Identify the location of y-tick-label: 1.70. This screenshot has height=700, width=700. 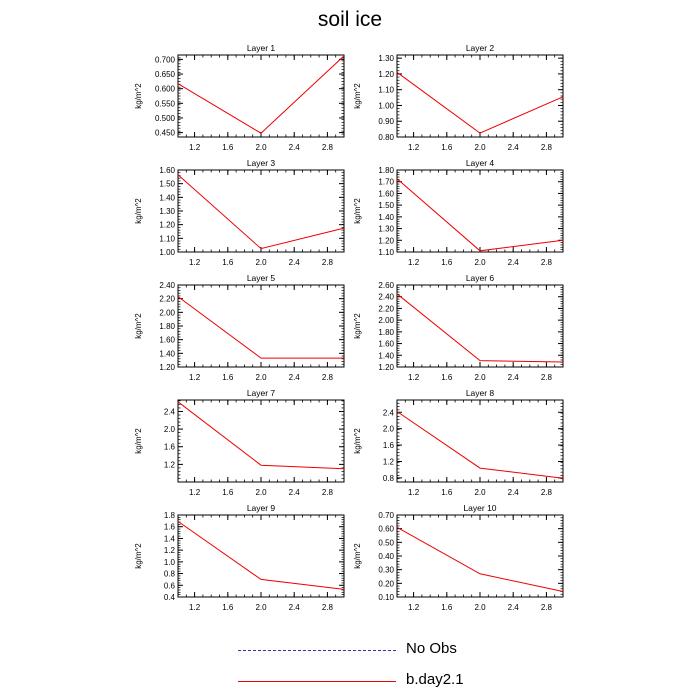
(386, 182).